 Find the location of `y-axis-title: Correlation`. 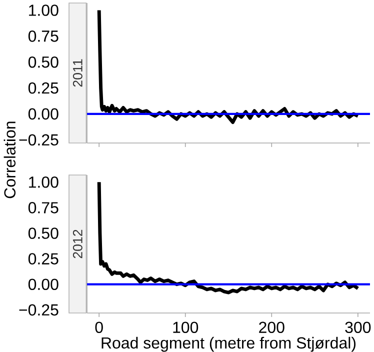

y-axis-title: Correlation is located at coordinates (10, 160).